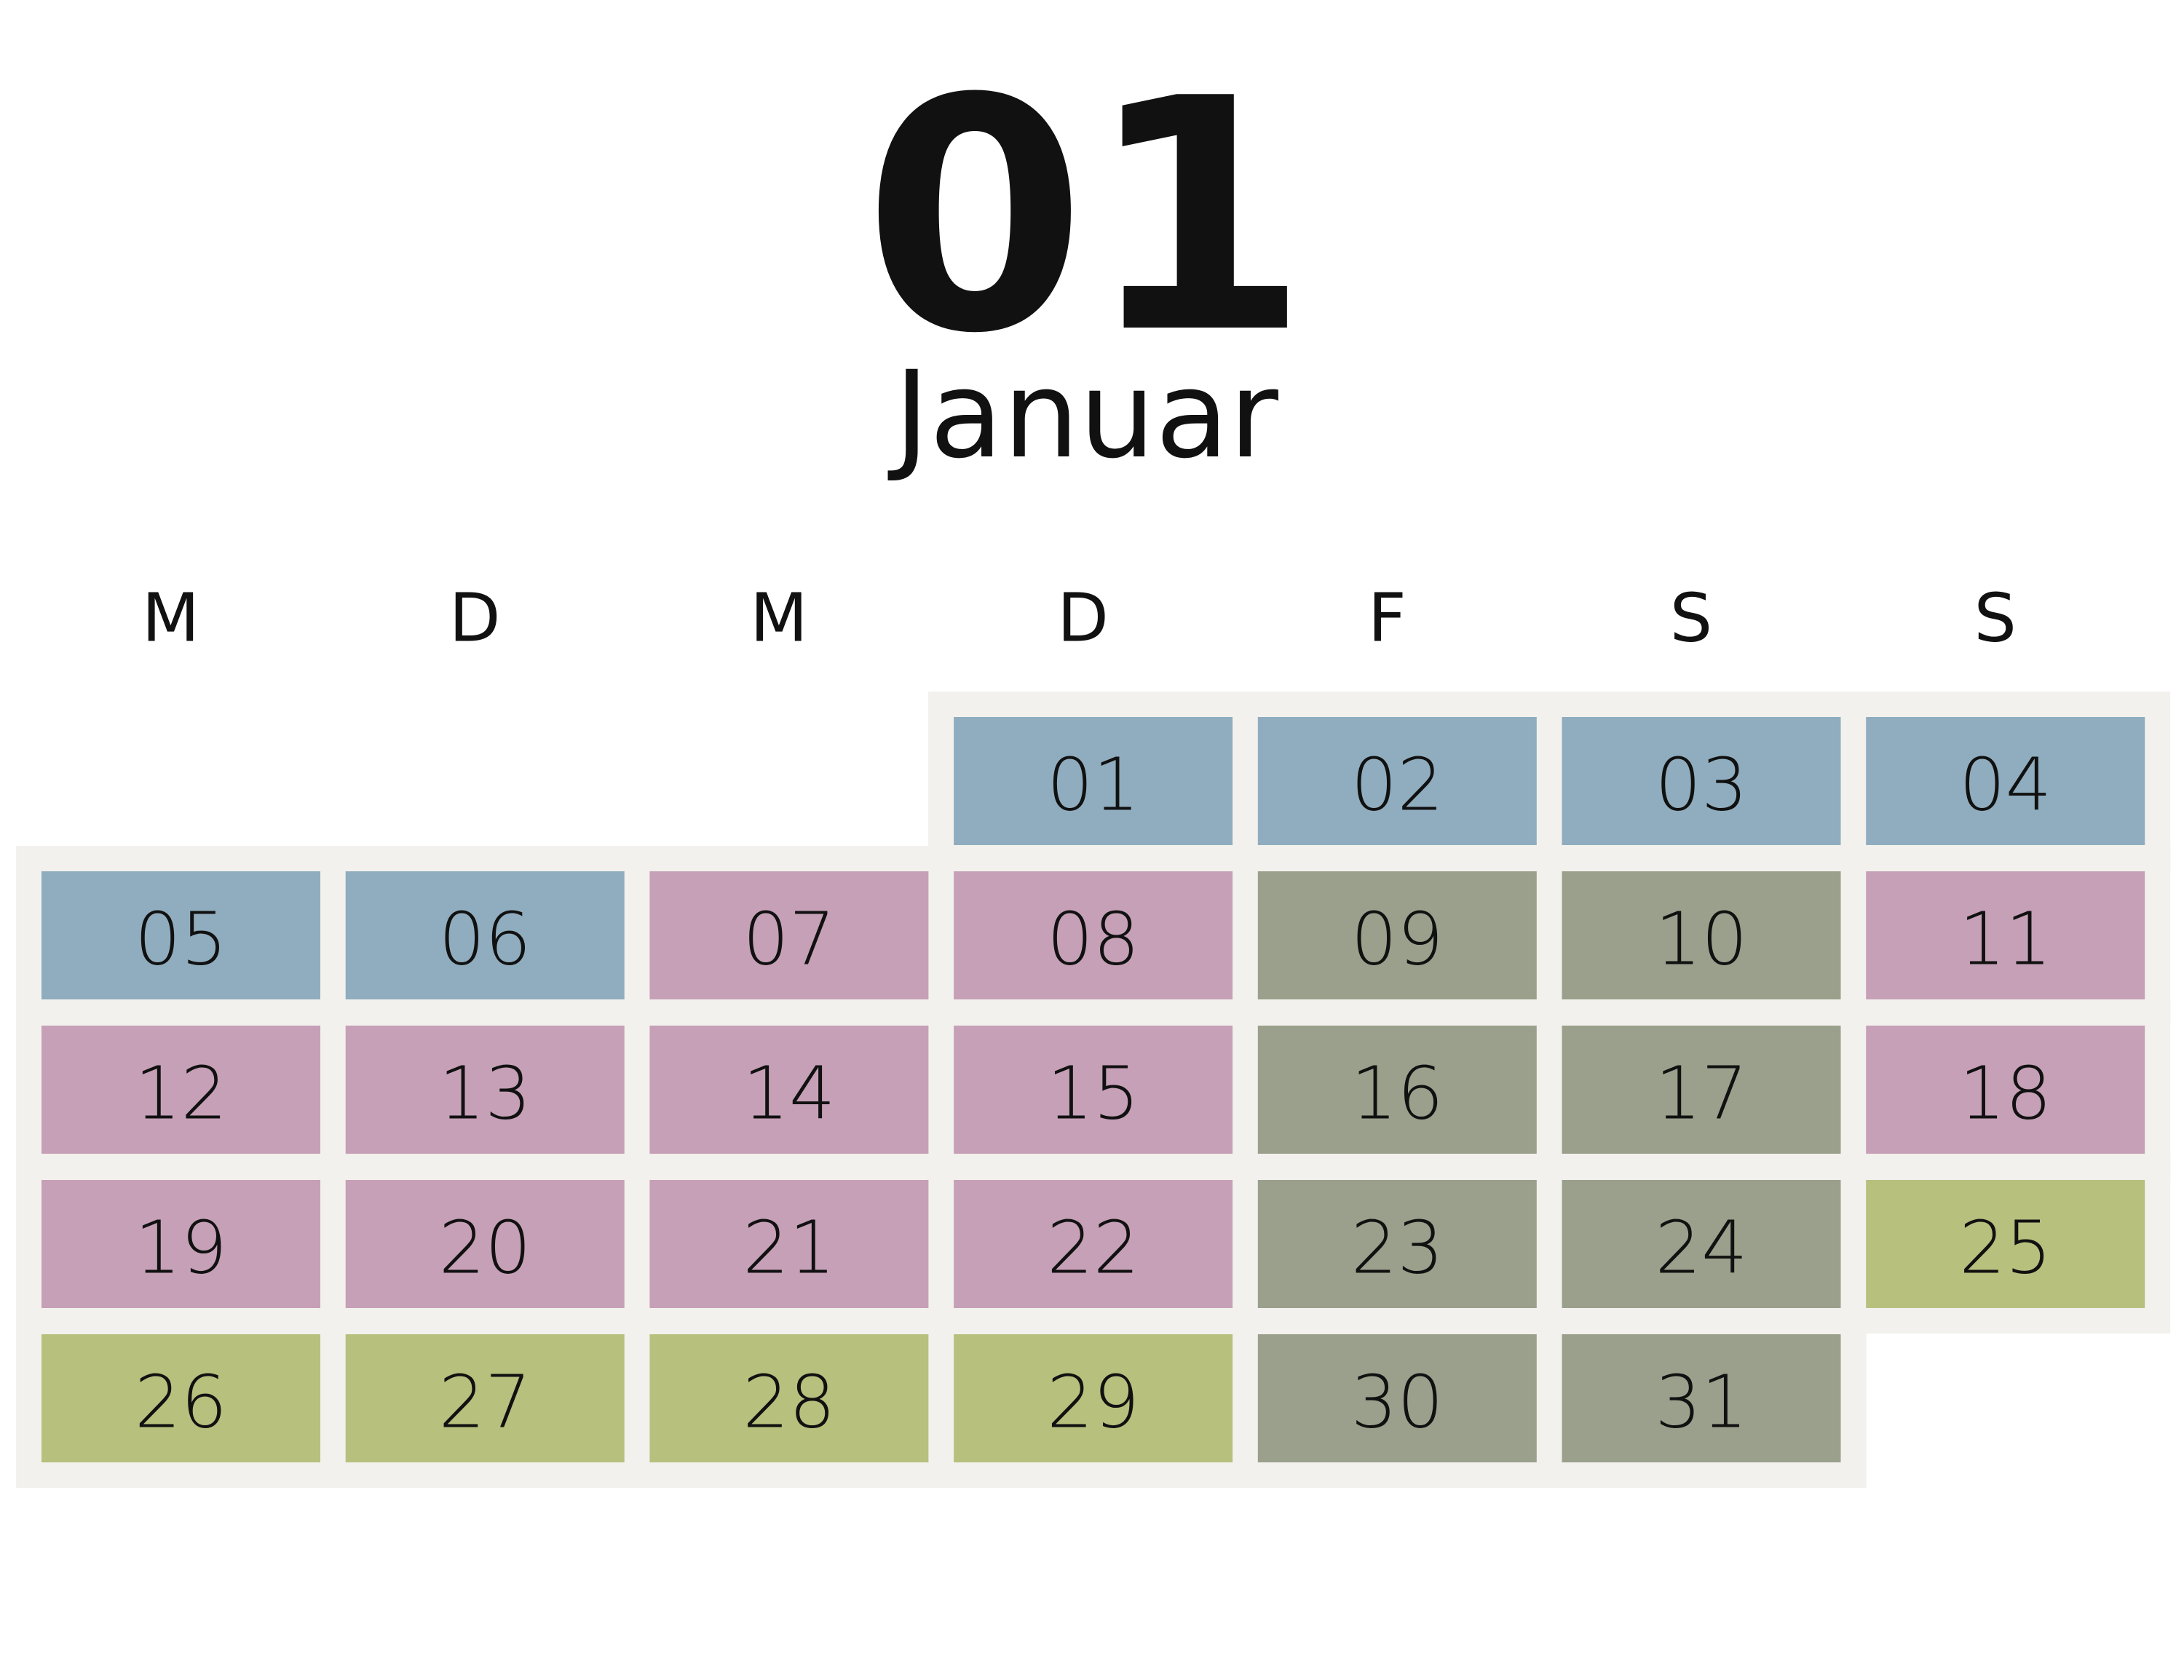 This screenshot has height=1680, width=2184. Describe the element at coordinates (789, 1401) in the screenshot. I see `day-number: 28` at that location.